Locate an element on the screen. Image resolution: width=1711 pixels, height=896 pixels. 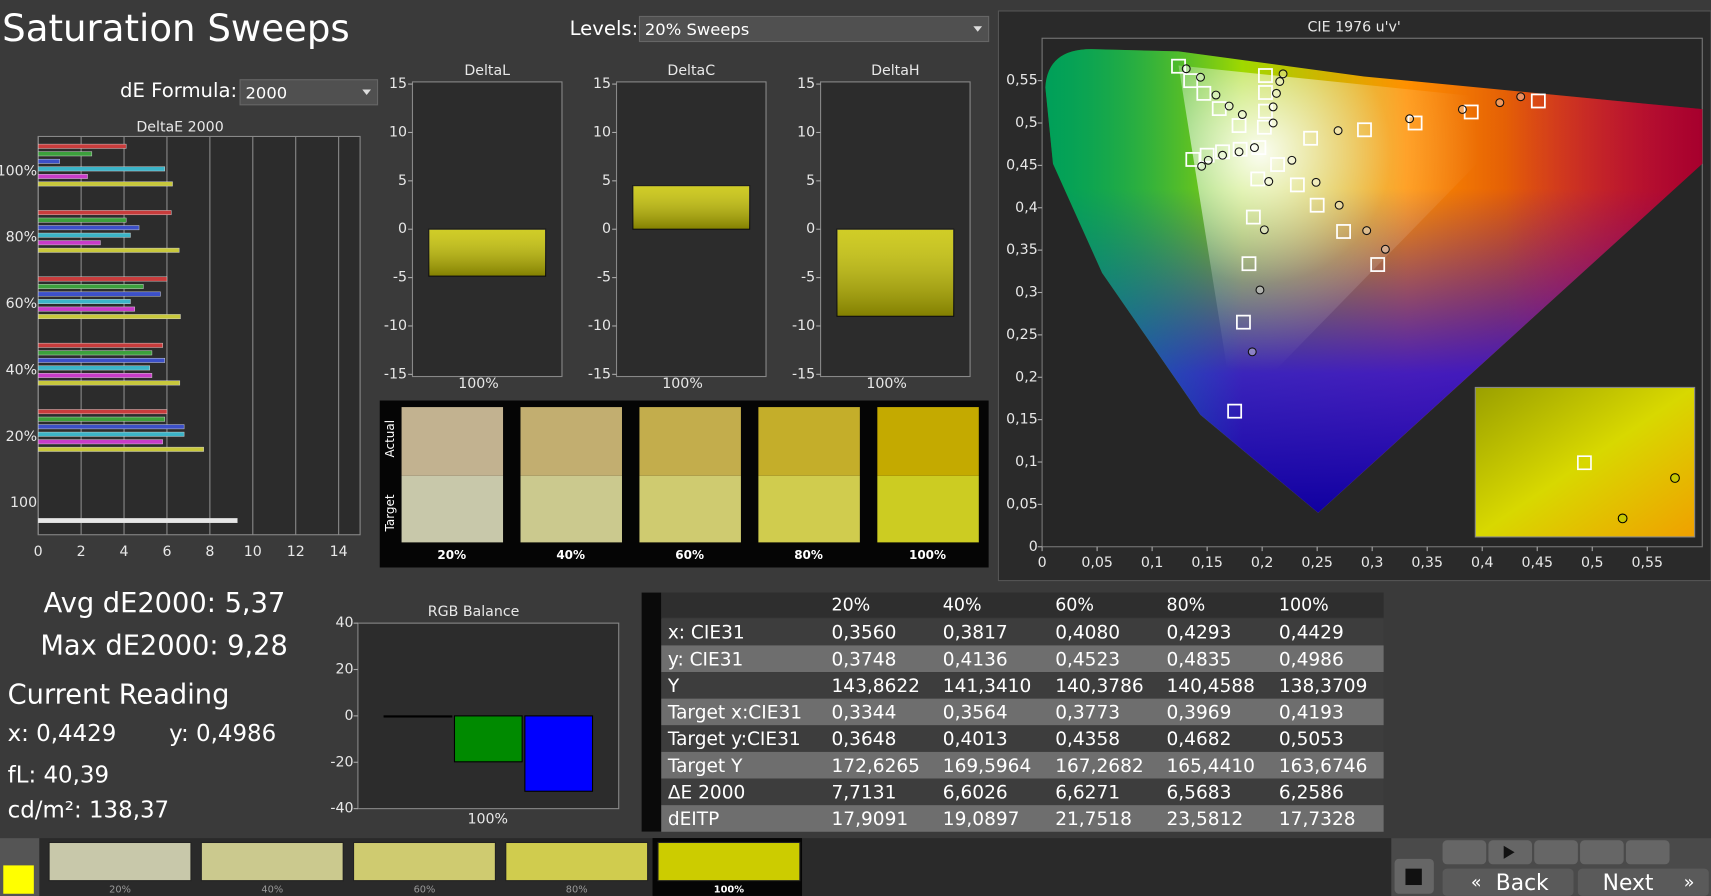
next-button is located at coordinates (1643, 882).